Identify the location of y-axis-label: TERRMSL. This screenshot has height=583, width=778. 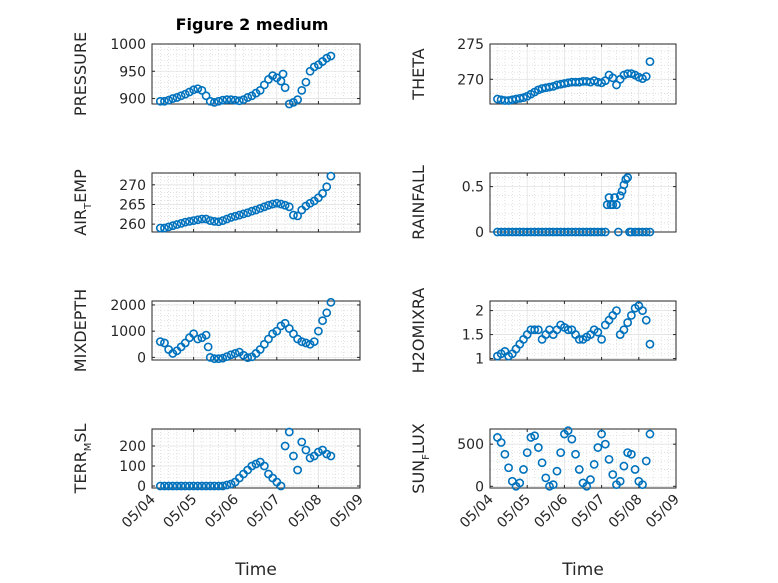
(82, 459).